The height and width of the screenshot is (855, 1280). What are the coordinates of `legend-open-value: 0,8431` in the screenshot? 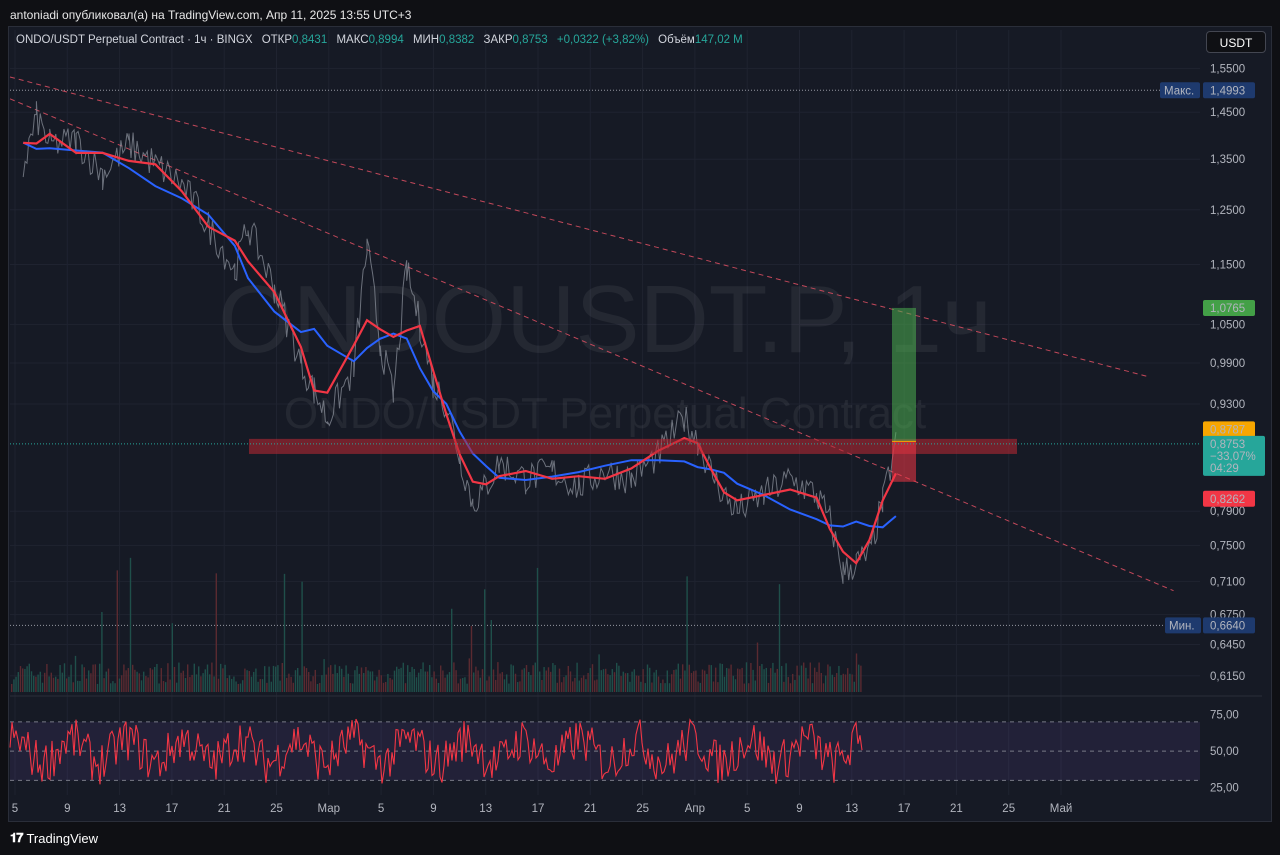 It's located at (310, 40).